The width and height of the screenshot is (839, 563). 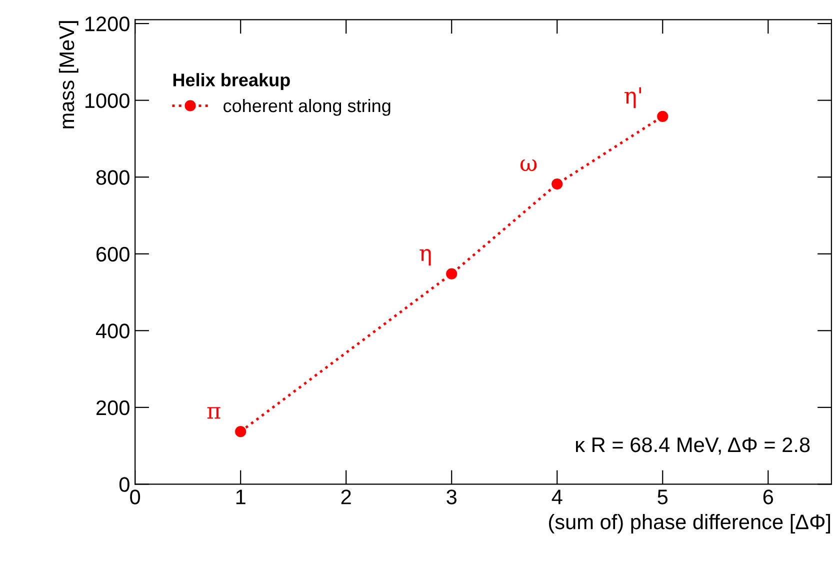 What do you see at coordinates (113, 331) in the screenshot?
I see `y-tick-label: 400` at bounding box center [113, 331].